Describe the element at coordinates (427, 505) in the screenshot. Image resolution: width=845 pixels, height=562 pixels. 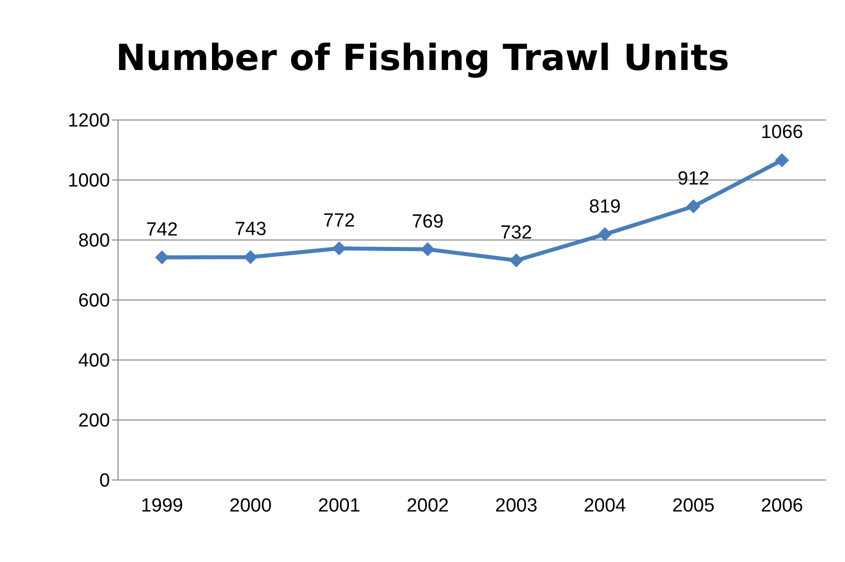
I see `x-tick-label: 2002` at that location.